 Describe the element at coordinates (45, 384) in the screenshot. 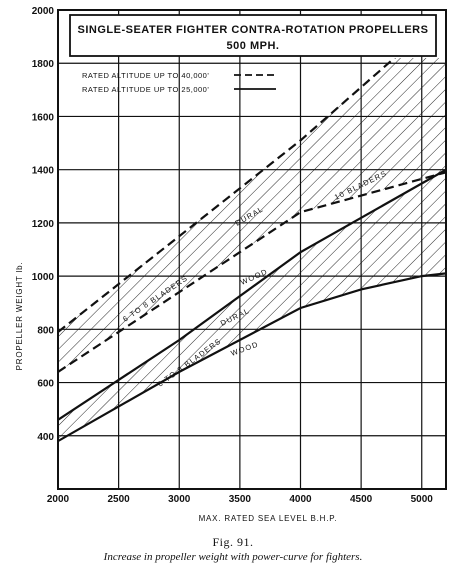

I see `y-tick-label: 600` at that location.